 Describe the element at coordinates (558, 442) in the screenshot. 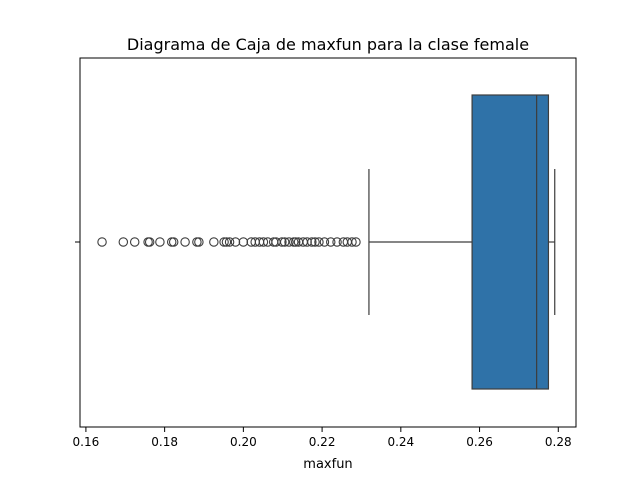

I see `x-tick-label: 0.28` at that location.